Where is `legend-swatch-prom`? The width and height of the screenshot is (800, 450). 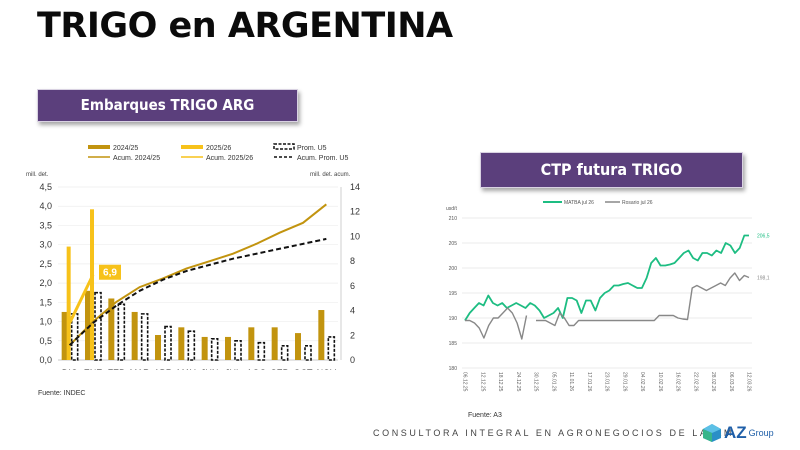 legend-swatch-prom is located at coordinates (284, 146).